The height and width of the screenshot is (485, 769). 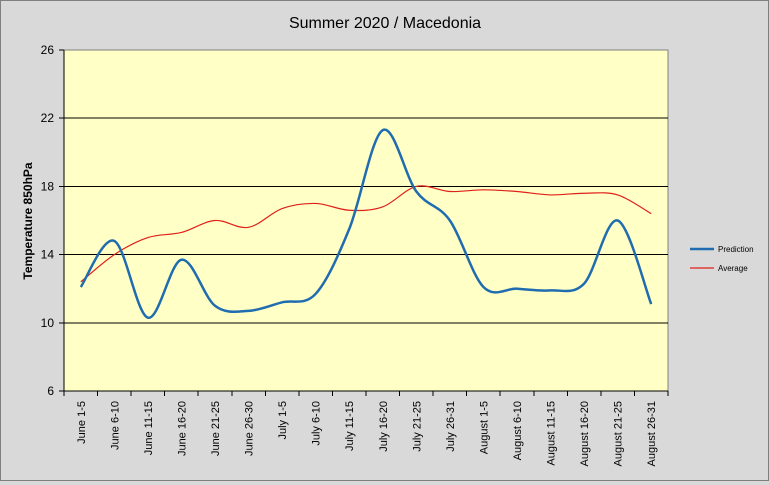 I want to click on x-tick-label: June 21-25, so click(x=216, y=428).